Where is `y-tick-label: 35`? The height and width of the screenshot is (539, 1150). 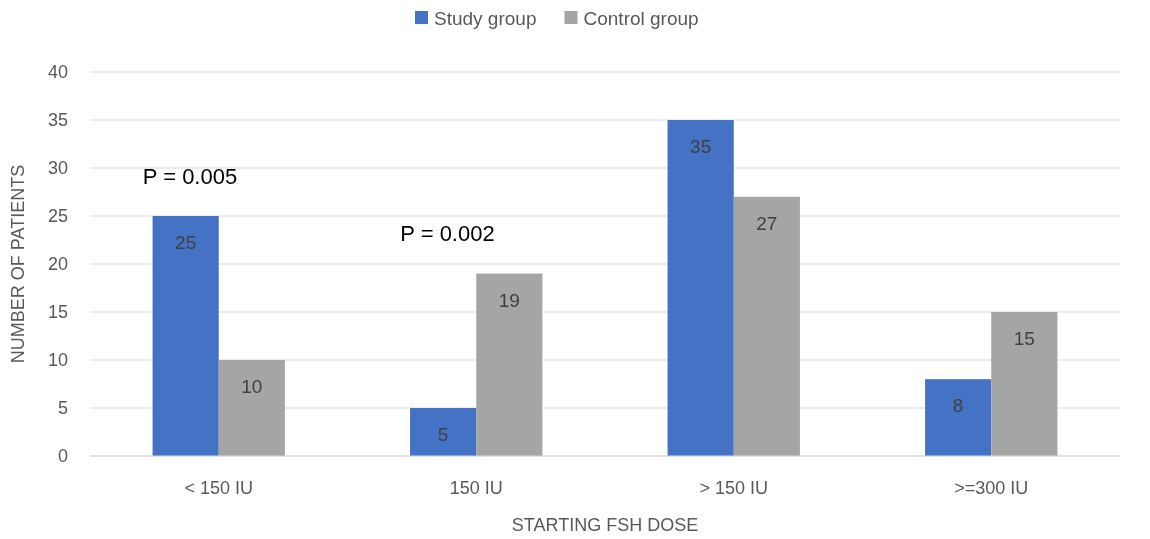 y-tick-label: 35 is located at coordinates (57, 120).